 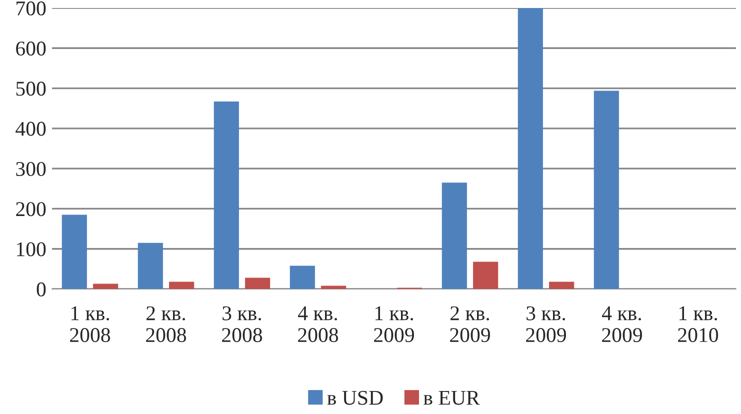 I want to click on x-tick-label: 3 кв. 2009, so click(x=546, y=324).